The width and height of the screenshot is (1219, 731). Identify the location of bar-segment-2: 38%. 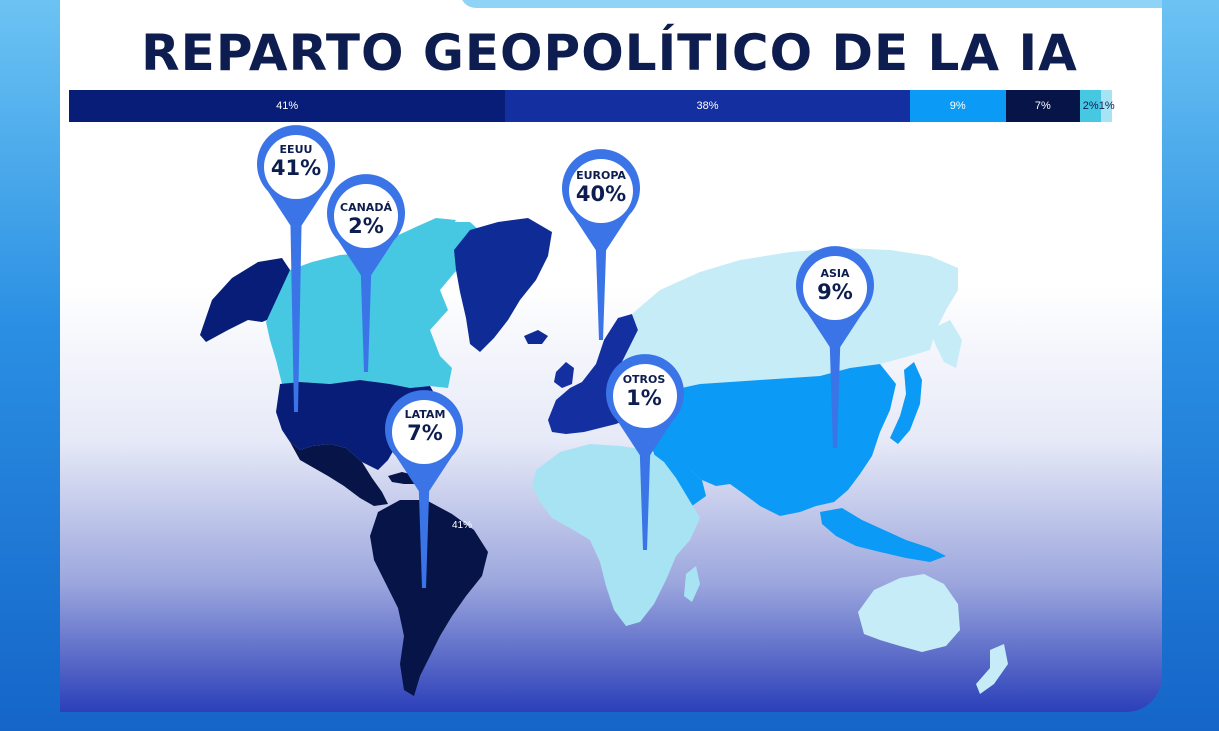
(707, 106).